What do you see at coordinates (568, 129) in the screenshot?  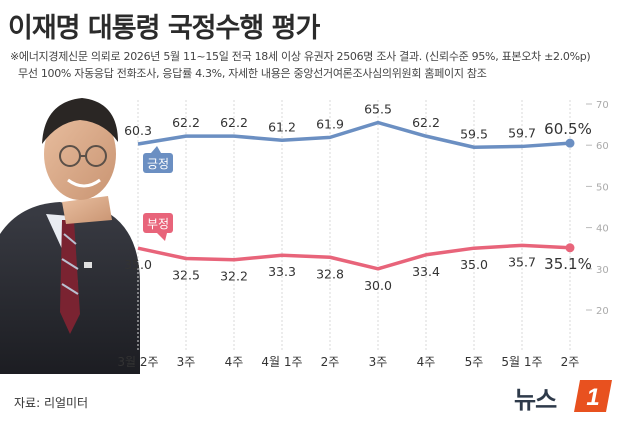 I see `data-label-긍정-9: 60.5%` at bounding box center [568, 129].